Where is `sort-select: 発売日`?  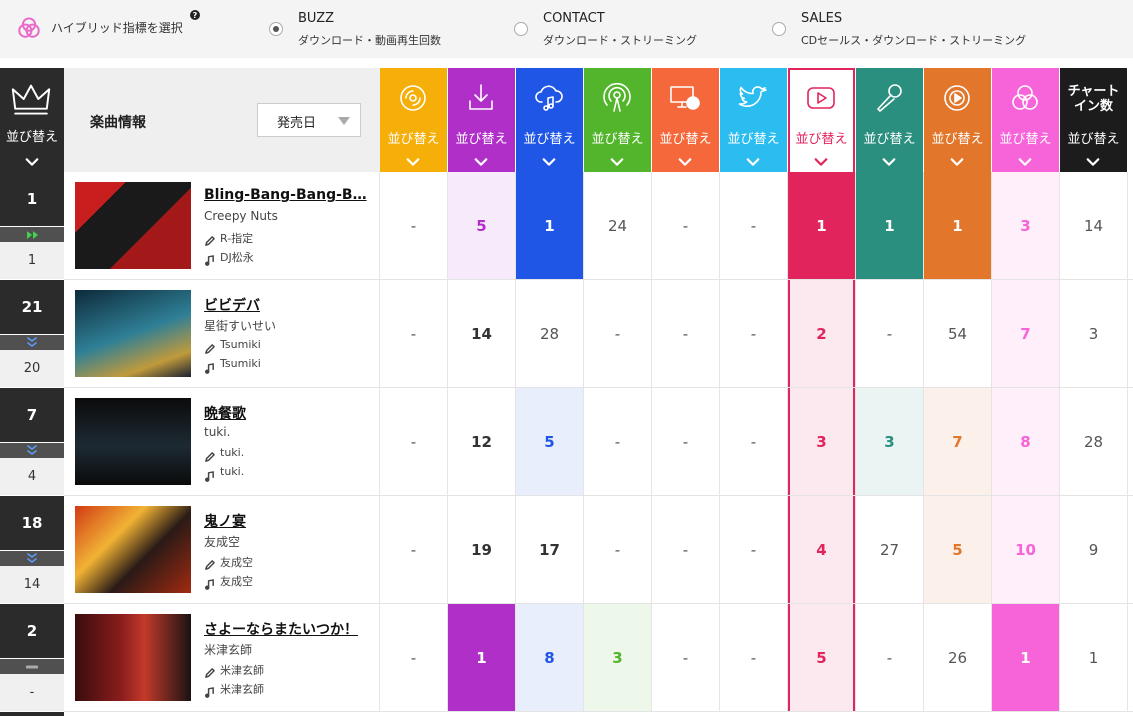
sort-select: 発売日 is located at coordinates (309, 120).